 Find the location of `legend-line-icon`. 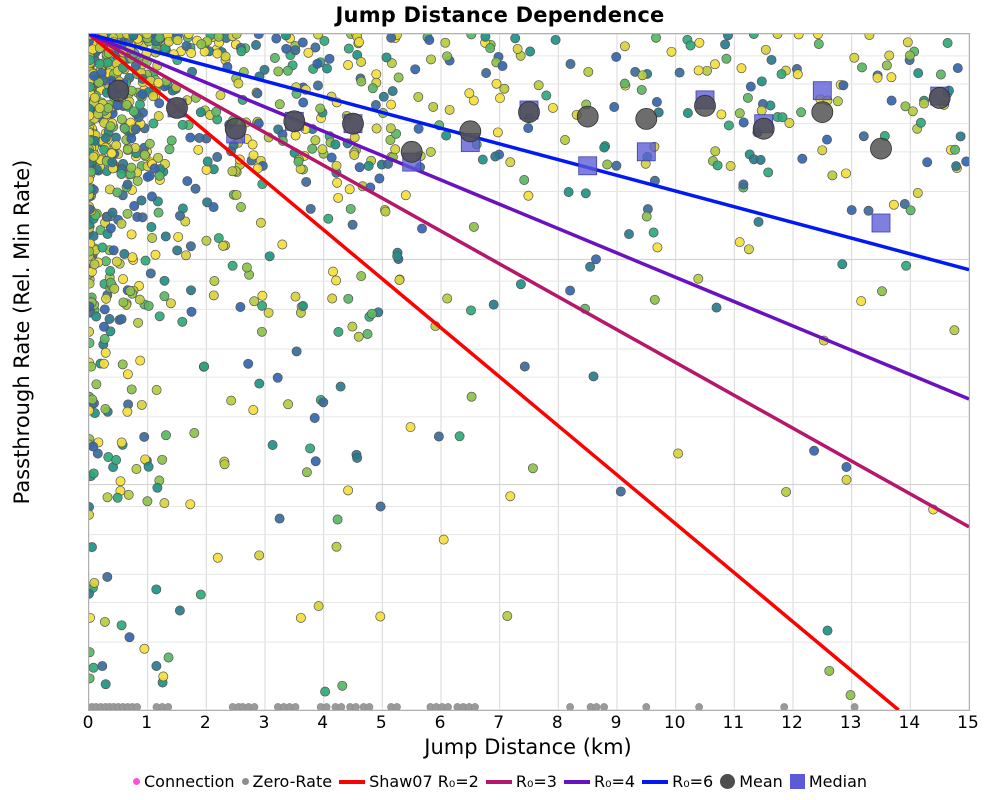

legend-line-icon is located at coordinates (655, 781).